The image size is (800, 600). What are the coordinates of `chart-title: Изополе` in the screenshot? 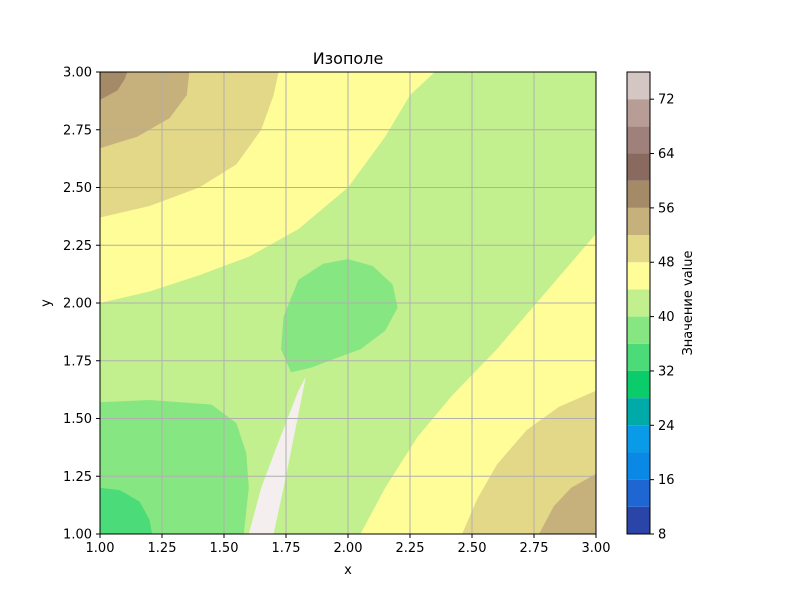 It's located at (348, 58).